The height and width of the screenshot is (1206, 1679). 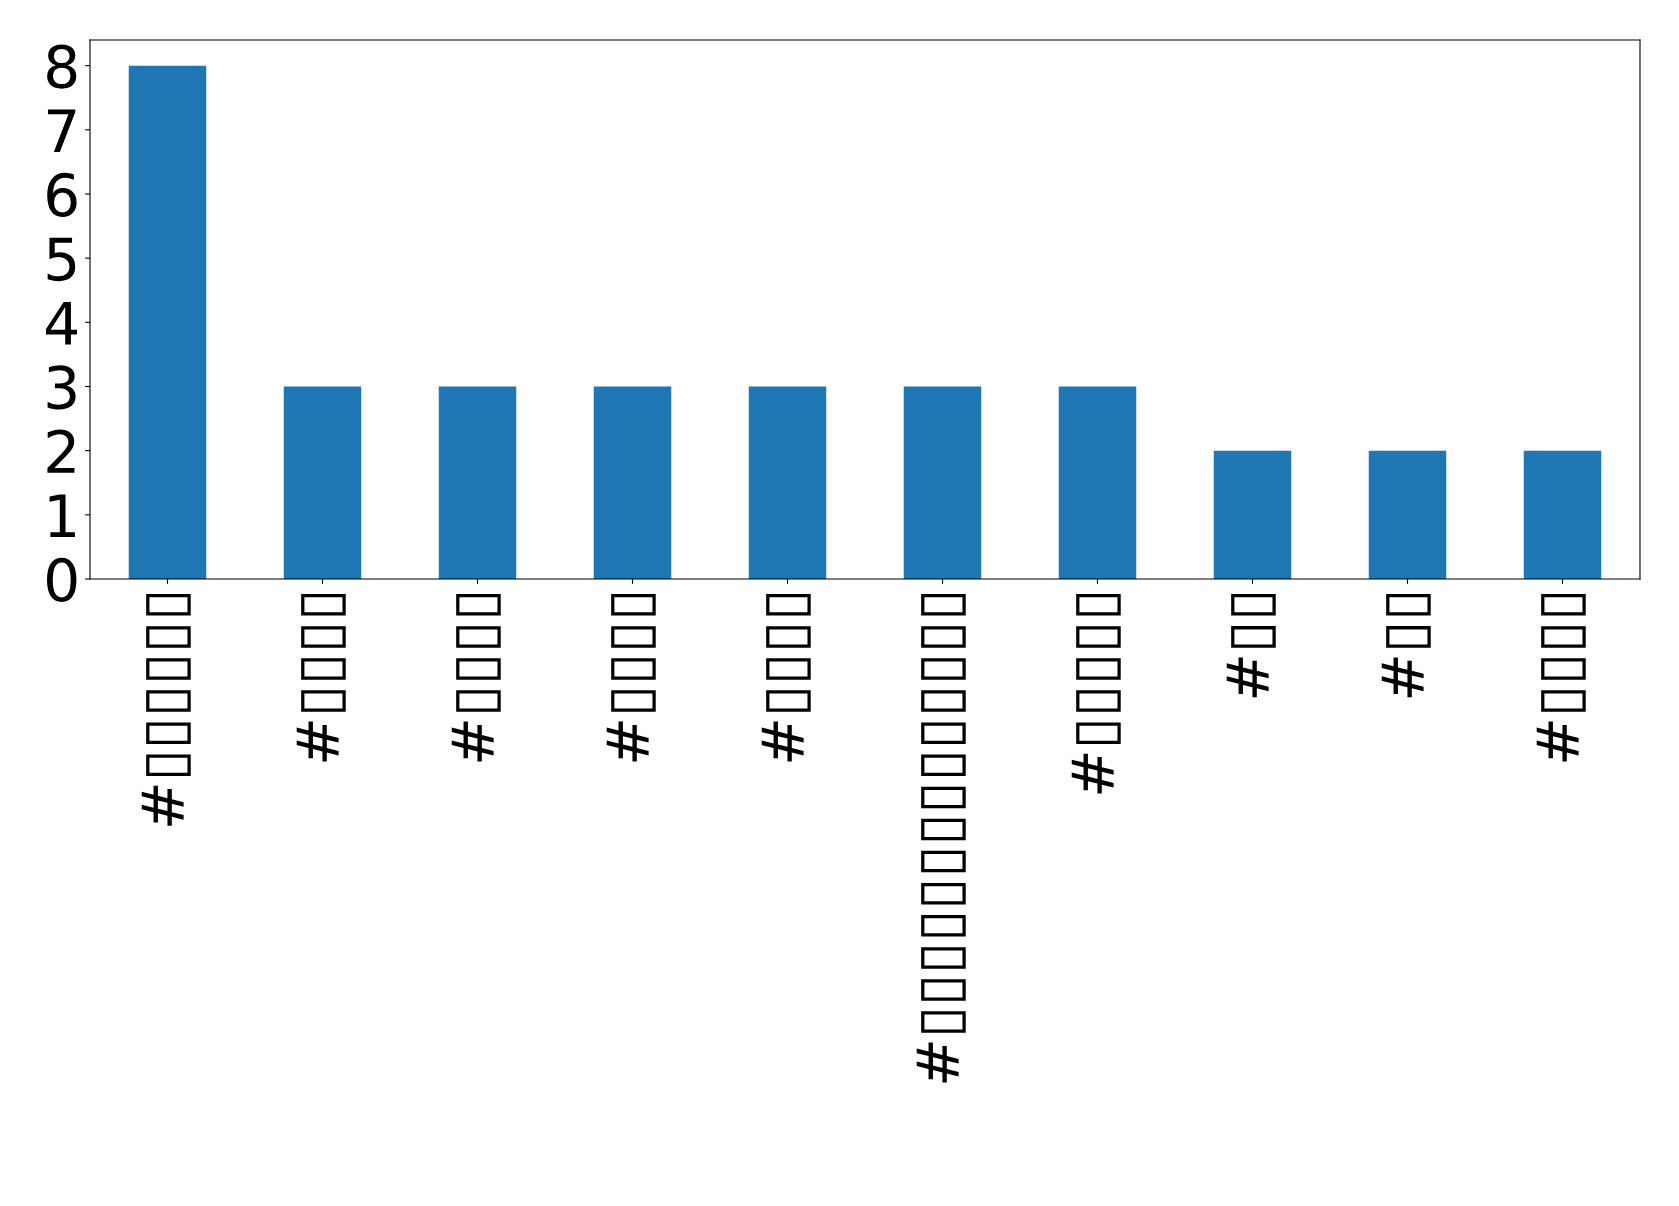 What do you see at coordinates (62, 515) in the screenshot?
I see `y-tick-label: 1` at bounding box center [62, 515].